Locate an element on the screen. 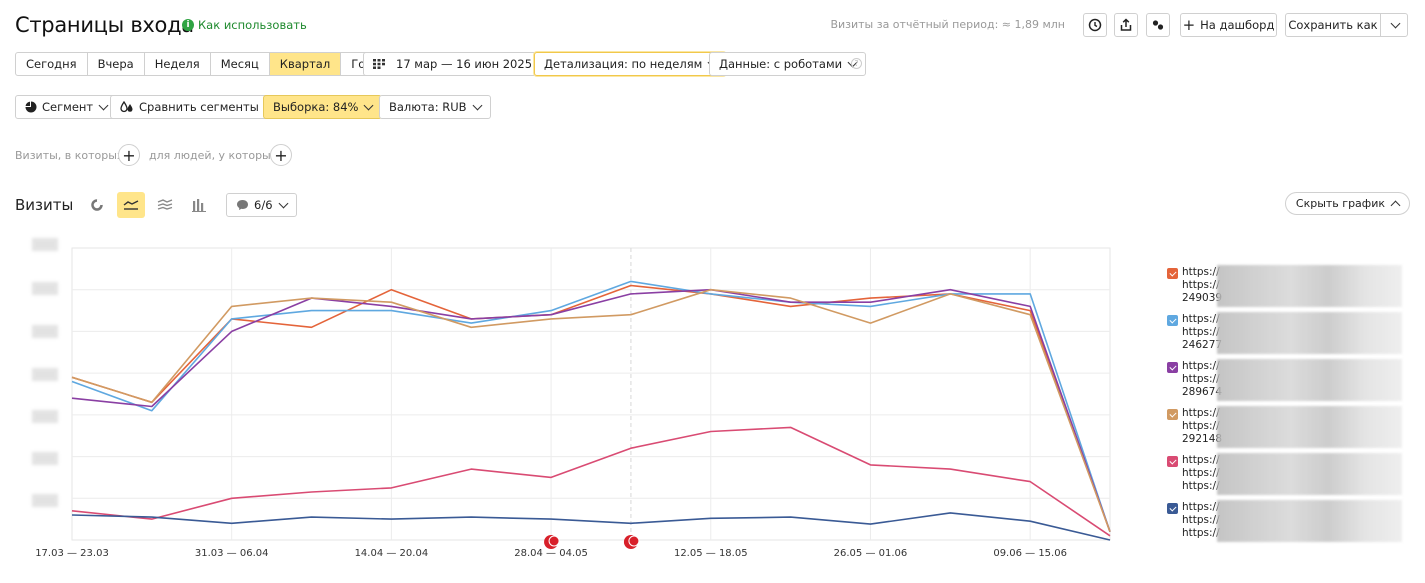 The width and height of the screenshot is (1425, 583). drops-icon is located at coordinates (1158, 25).